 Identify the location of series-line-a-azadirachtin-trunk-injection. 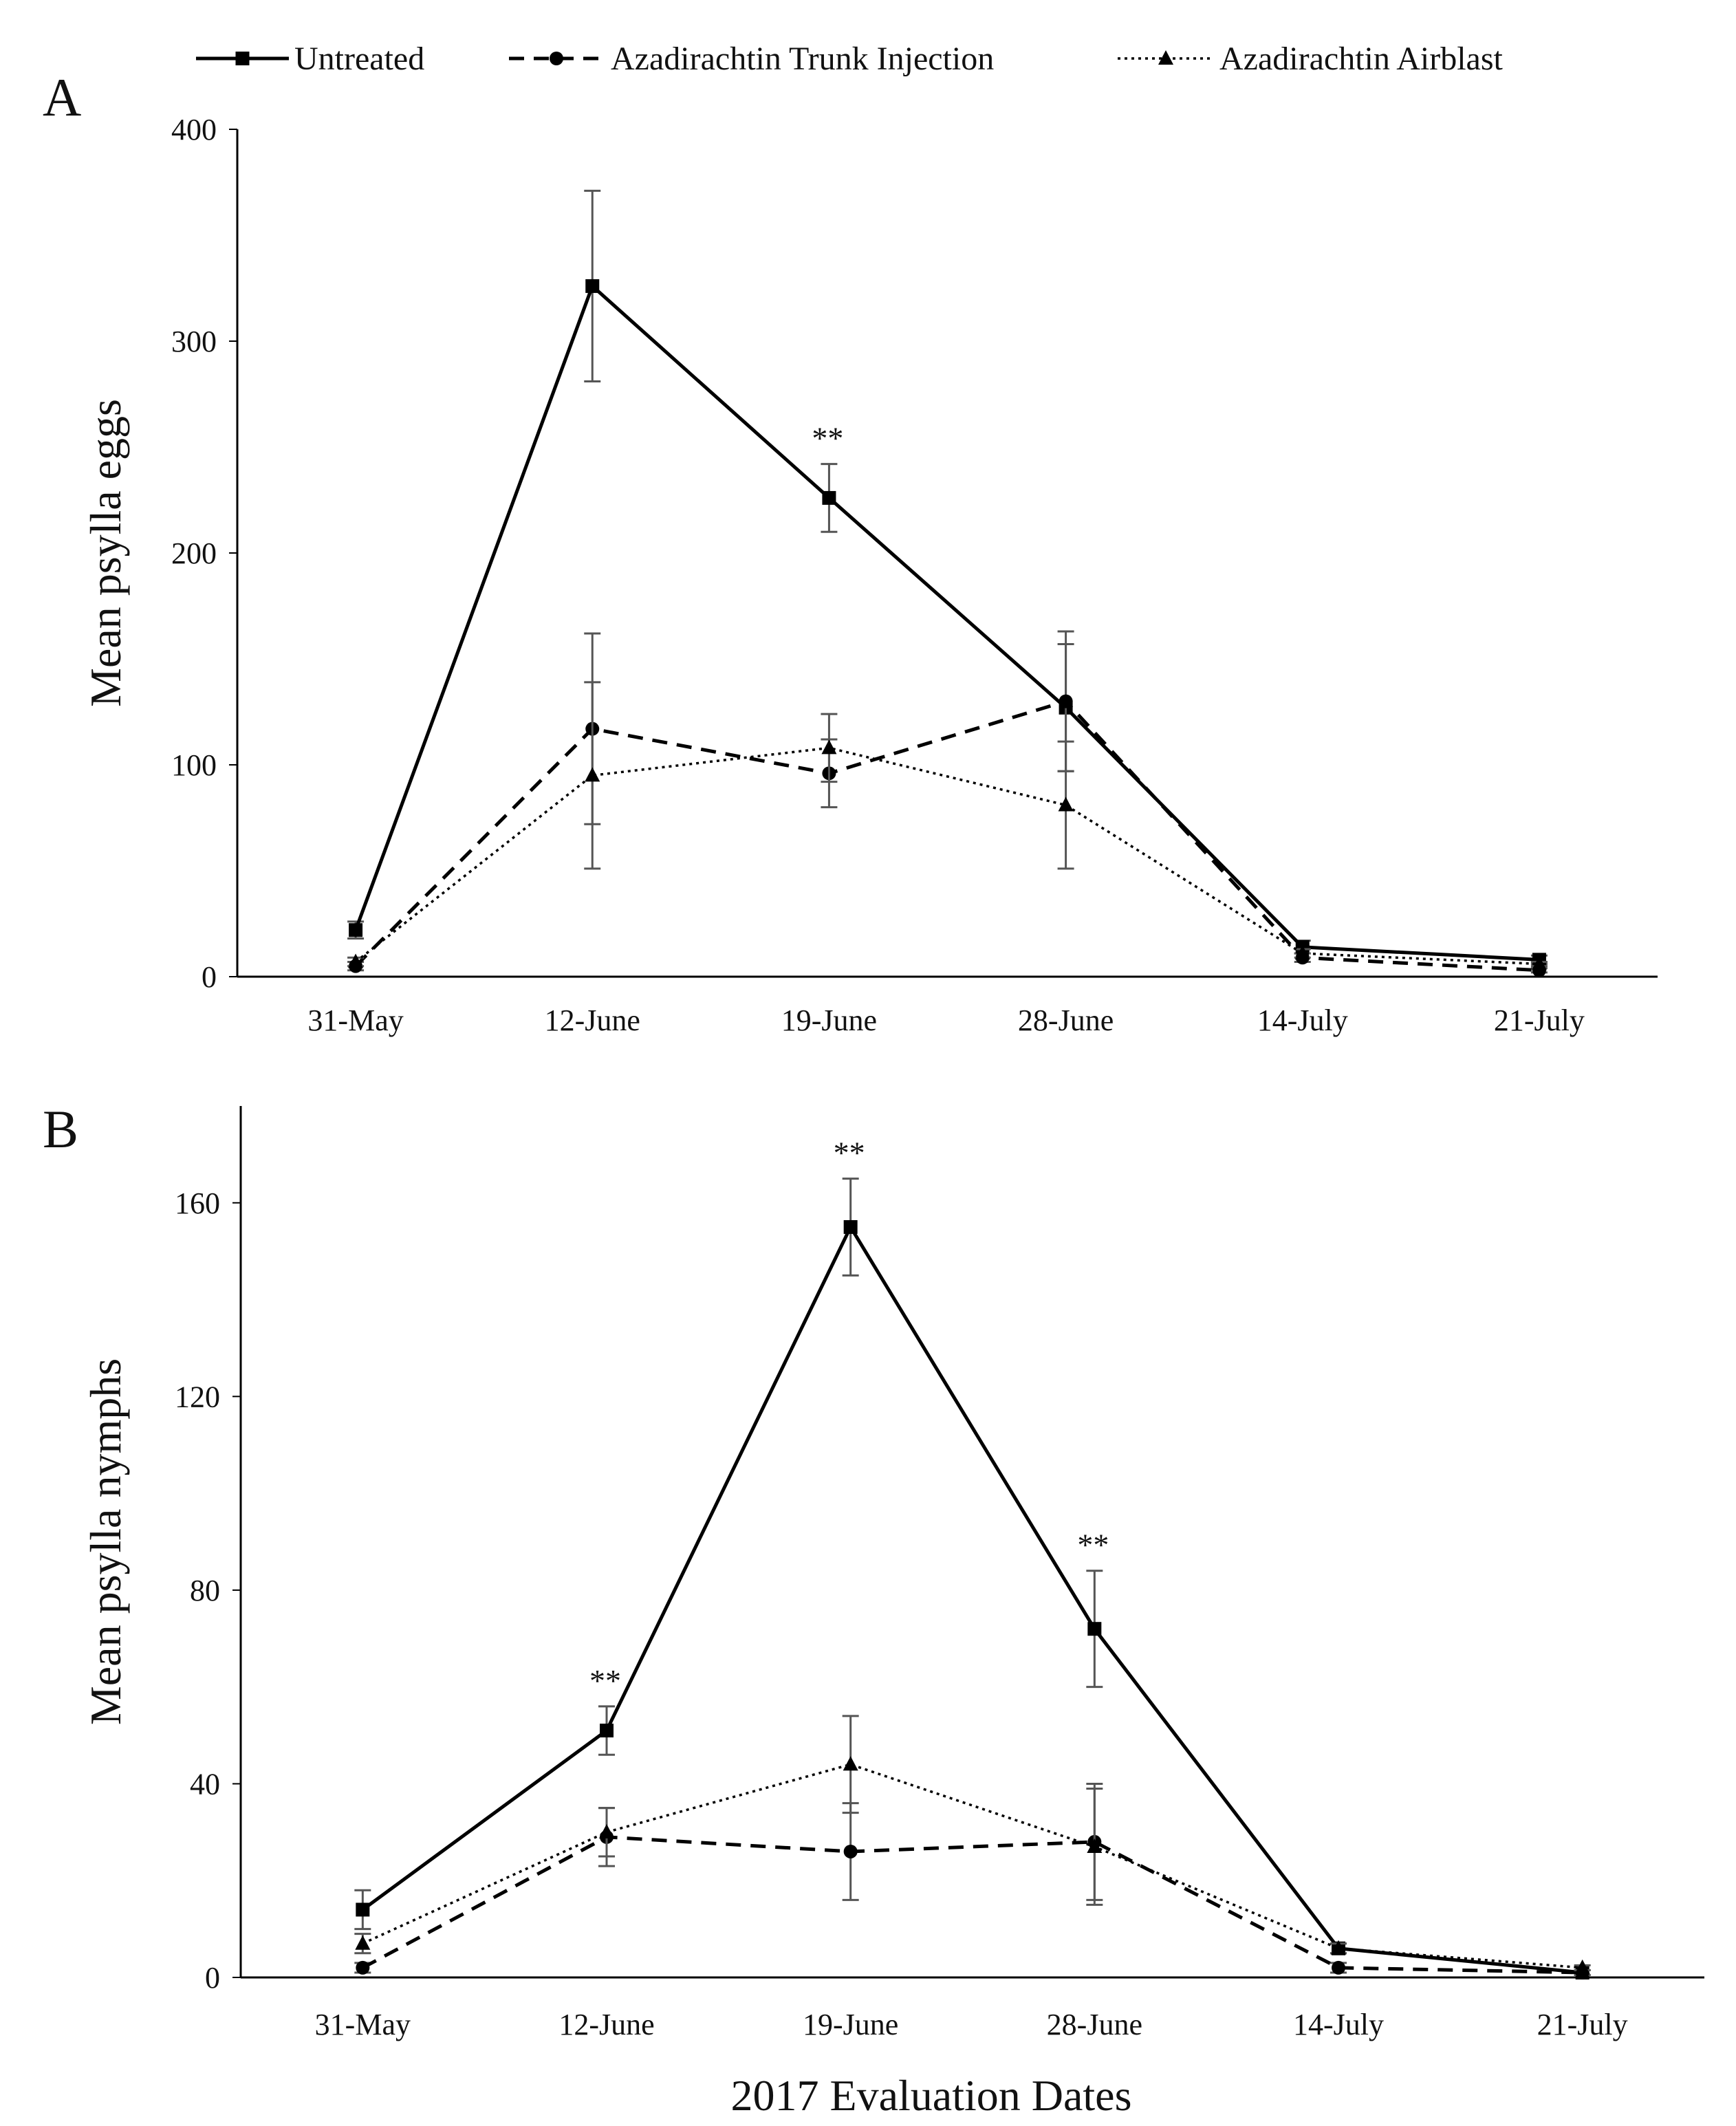
(947, 836).